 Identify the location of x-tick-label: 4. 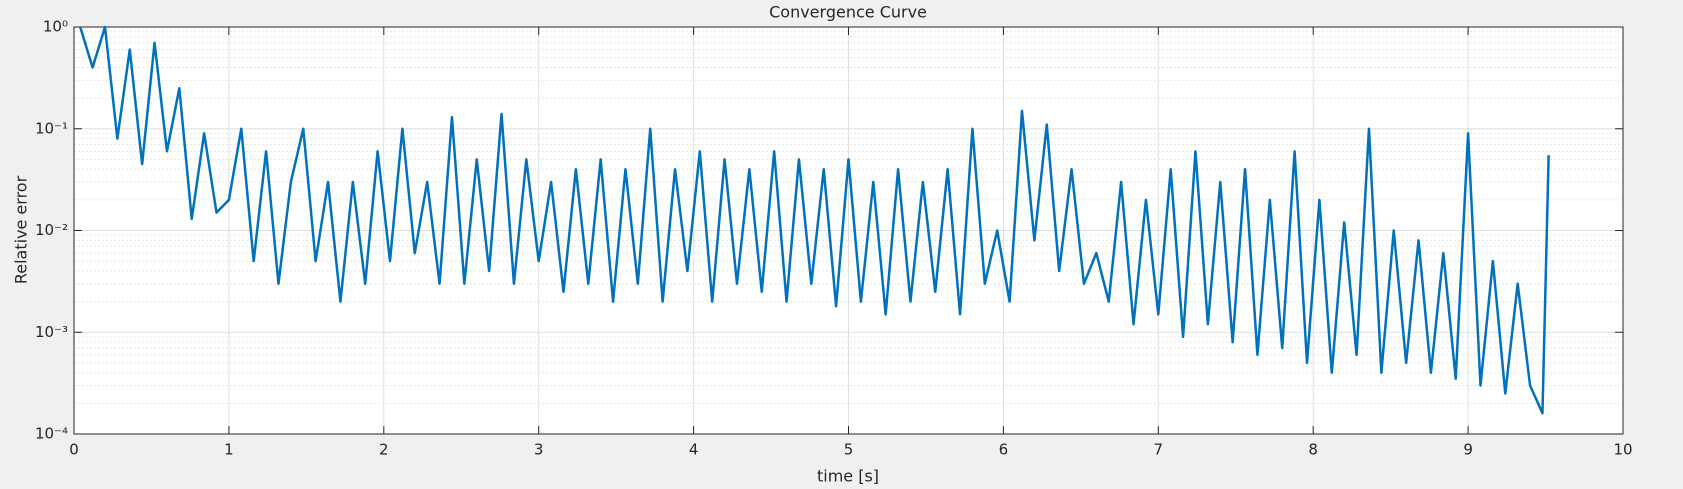
(694, 450).